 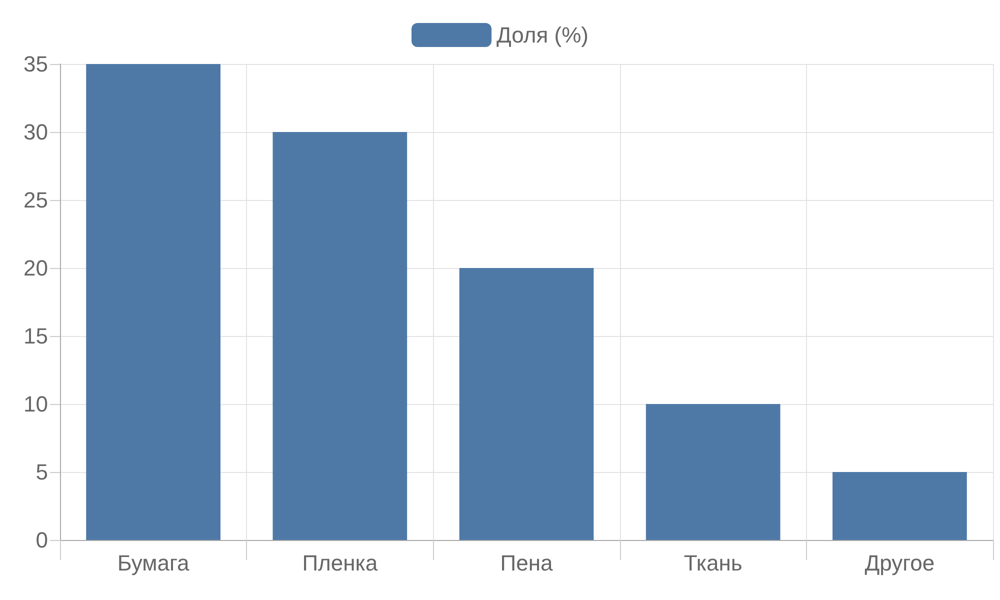 I want to click on x-tick-label: Пена, so click(x=527, y=563).